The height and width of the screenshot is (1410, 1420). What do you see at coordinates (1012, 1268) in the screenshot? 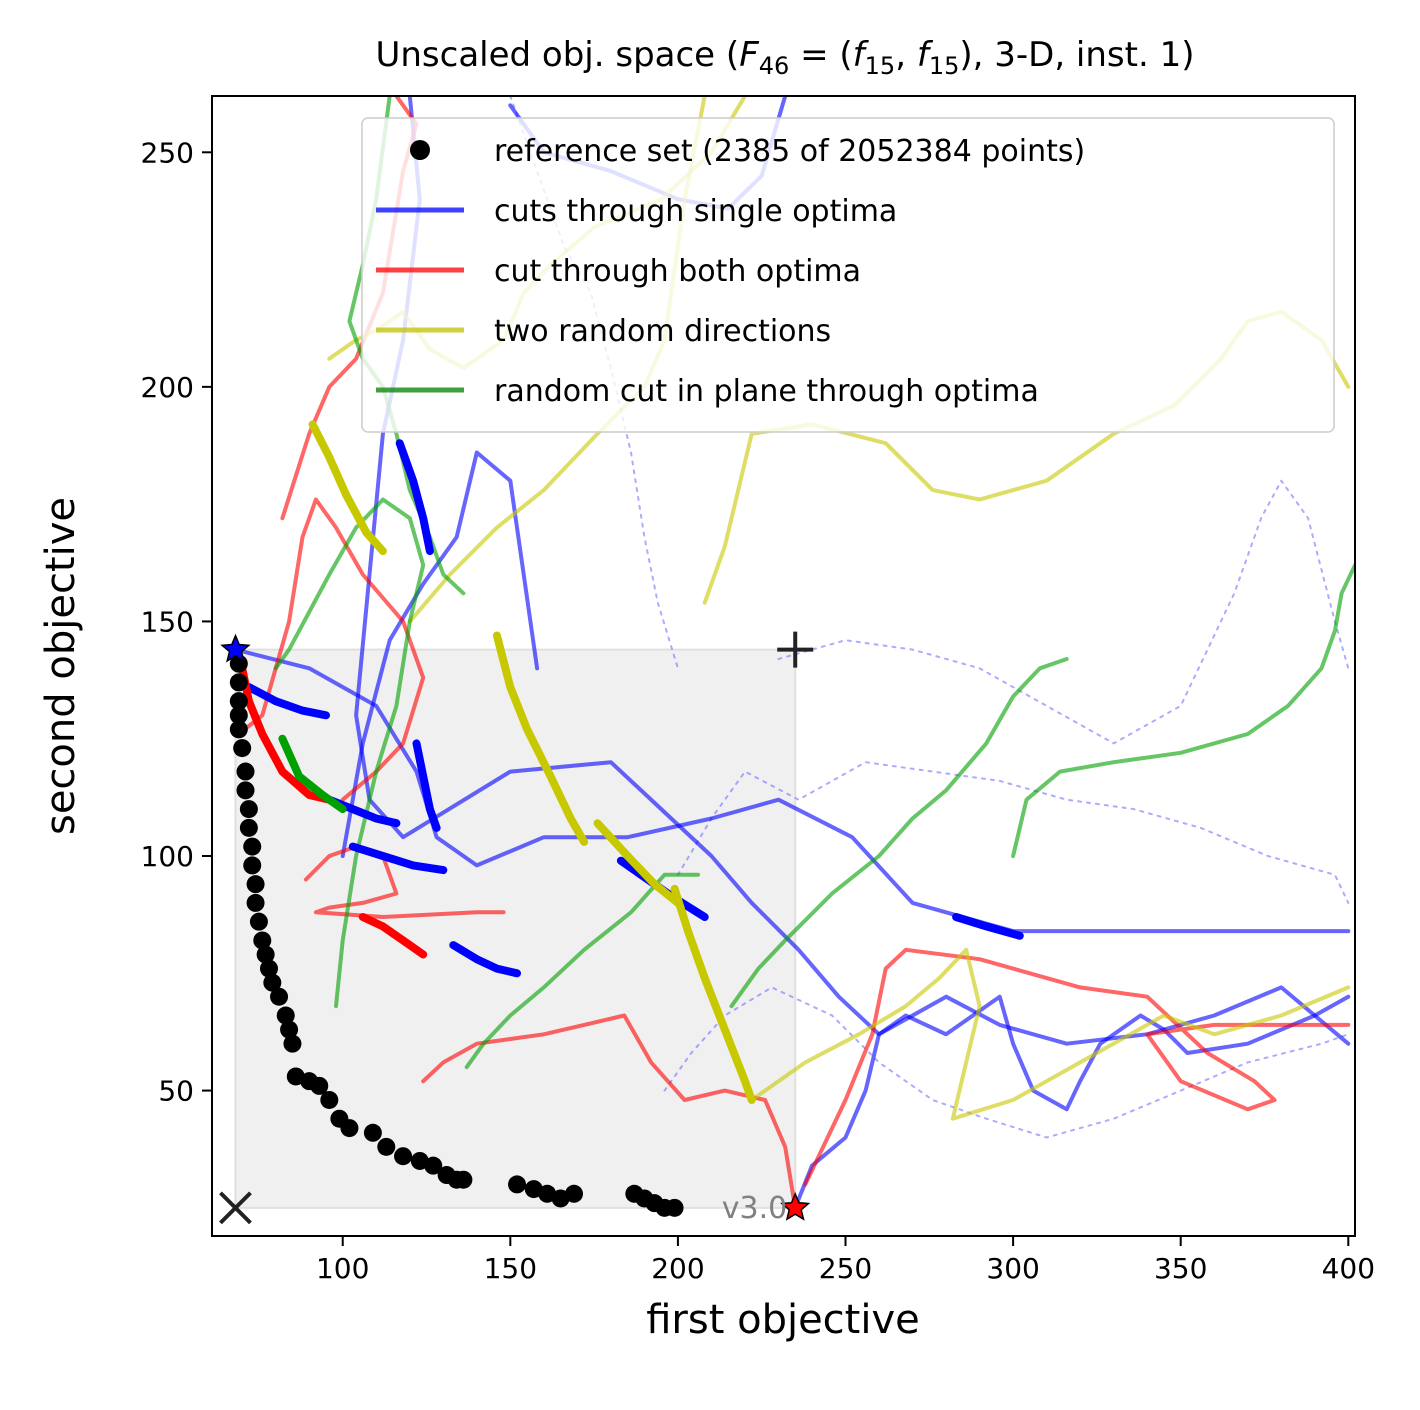
I see `x-tick-label: 300` at bounding box center [1012, 1268].